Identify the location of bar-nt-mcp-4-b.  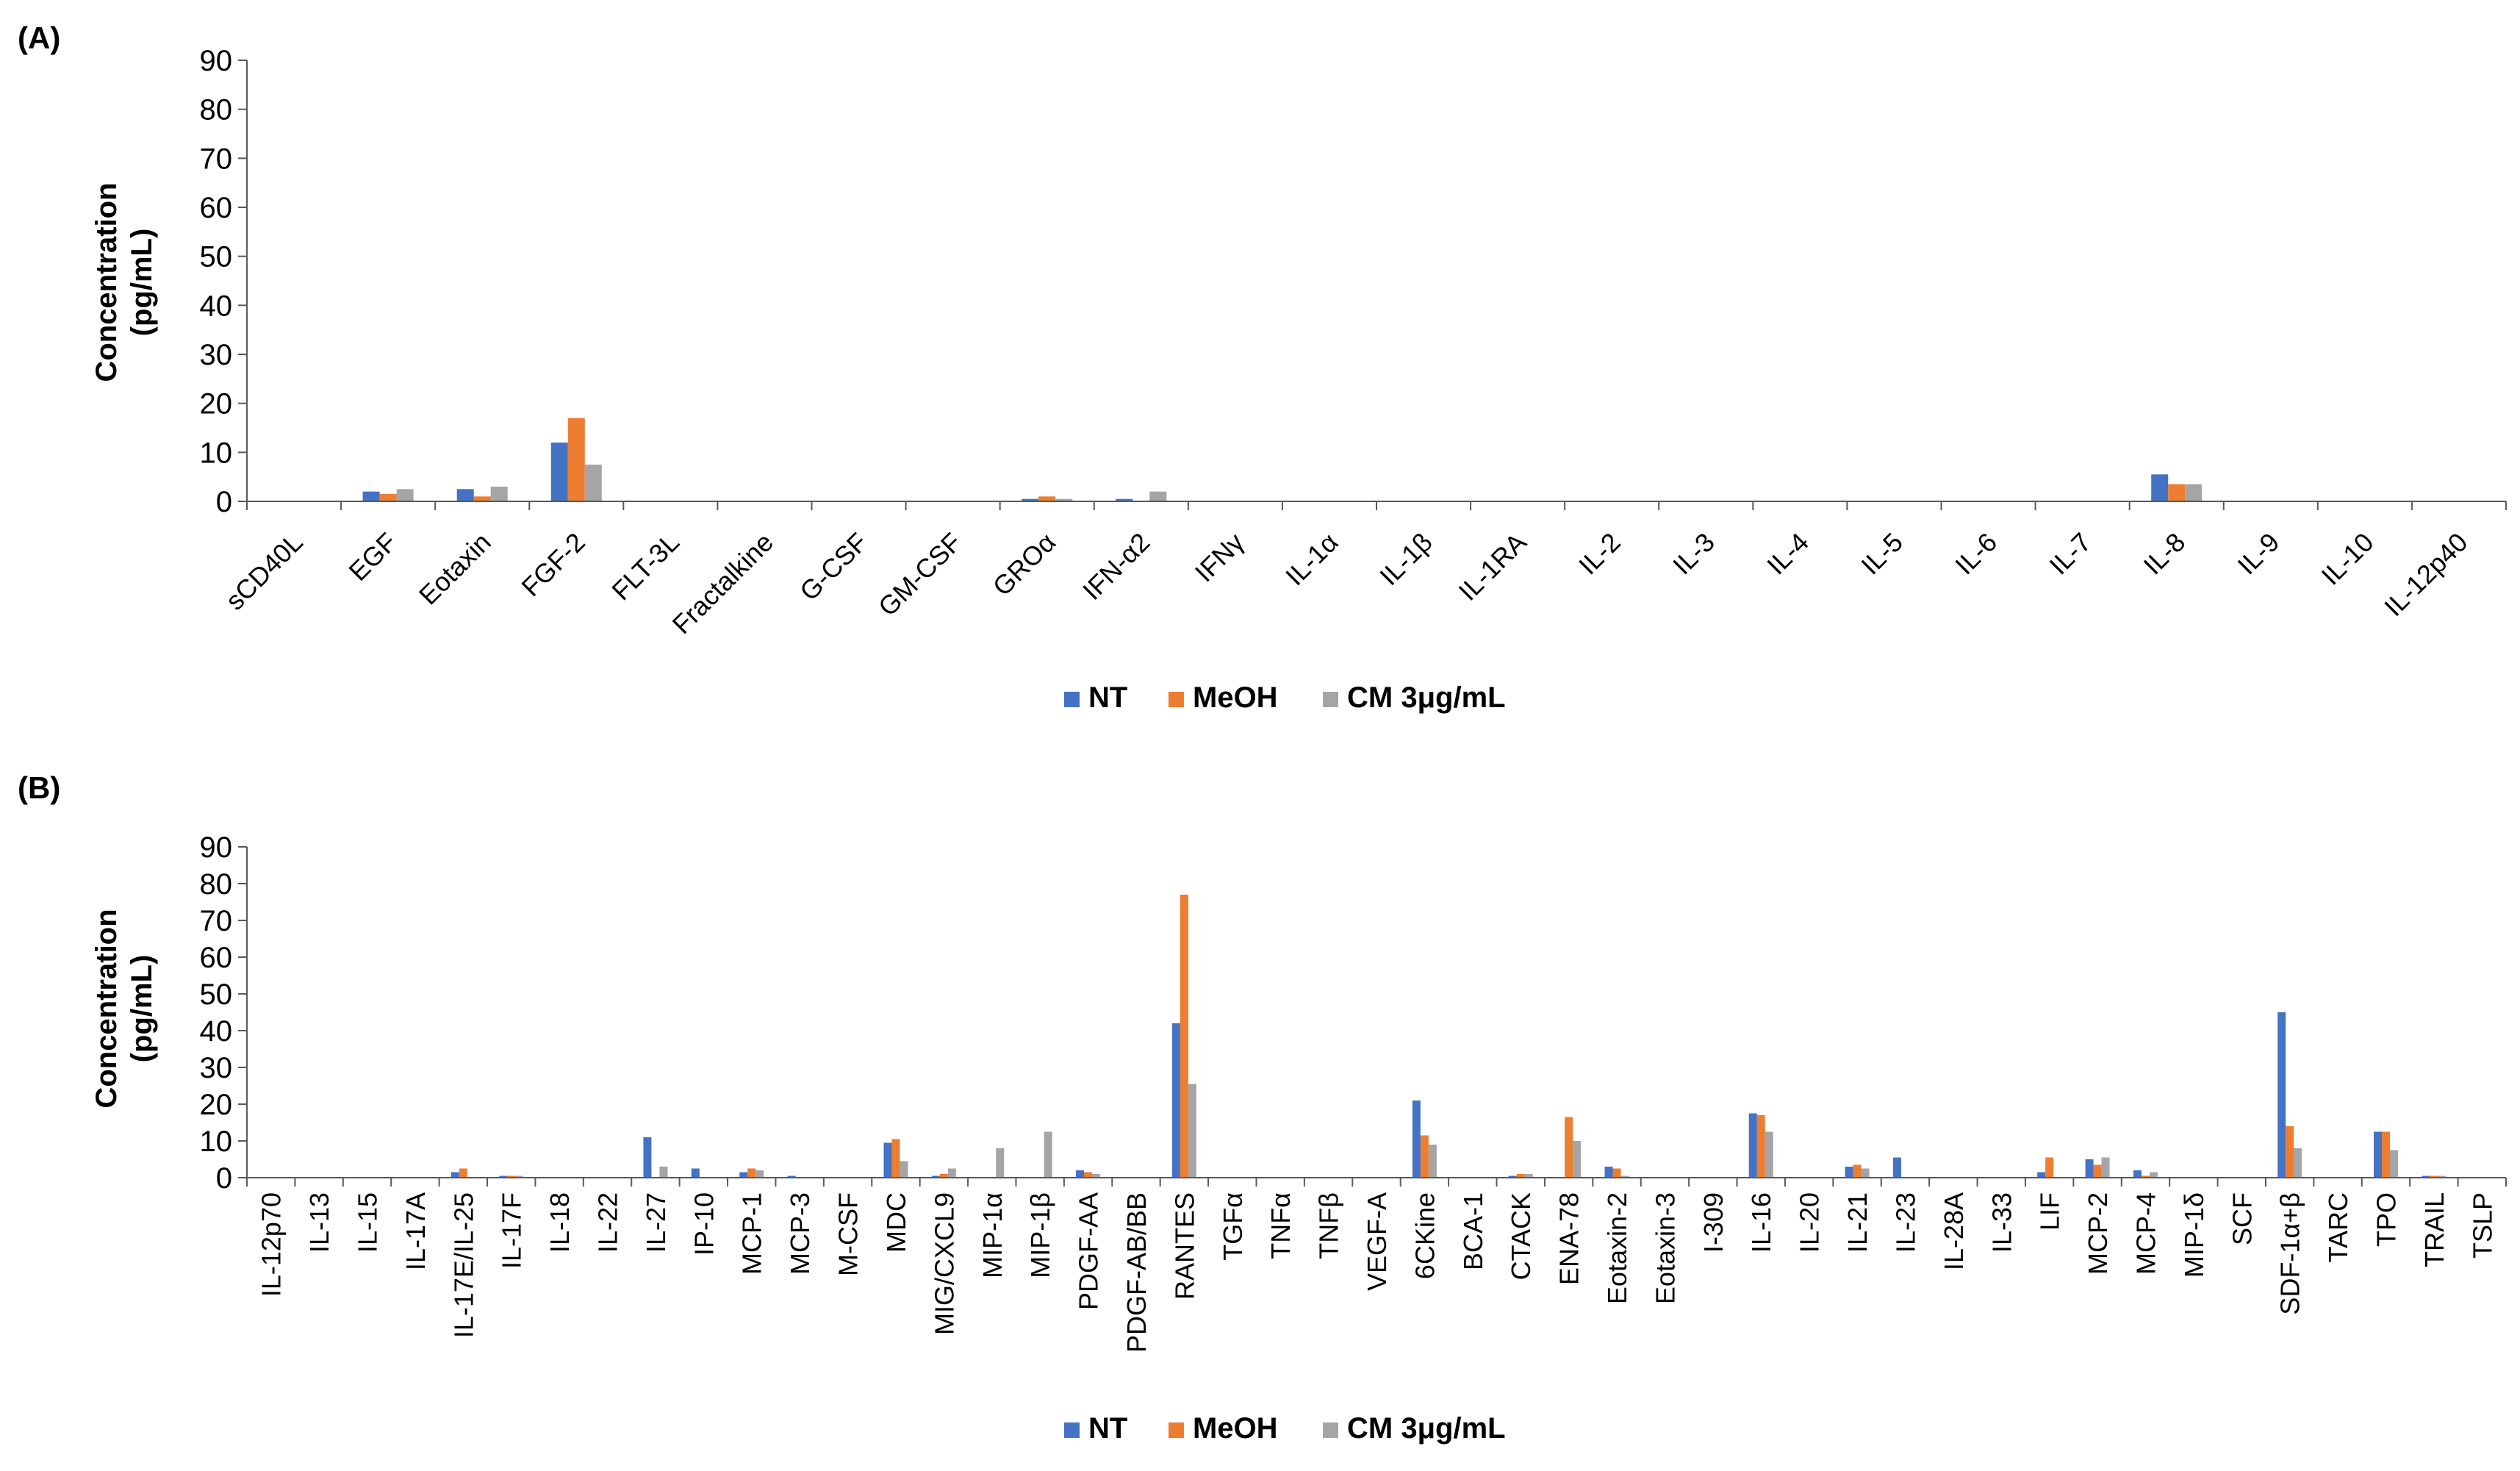
(2137, 1174).